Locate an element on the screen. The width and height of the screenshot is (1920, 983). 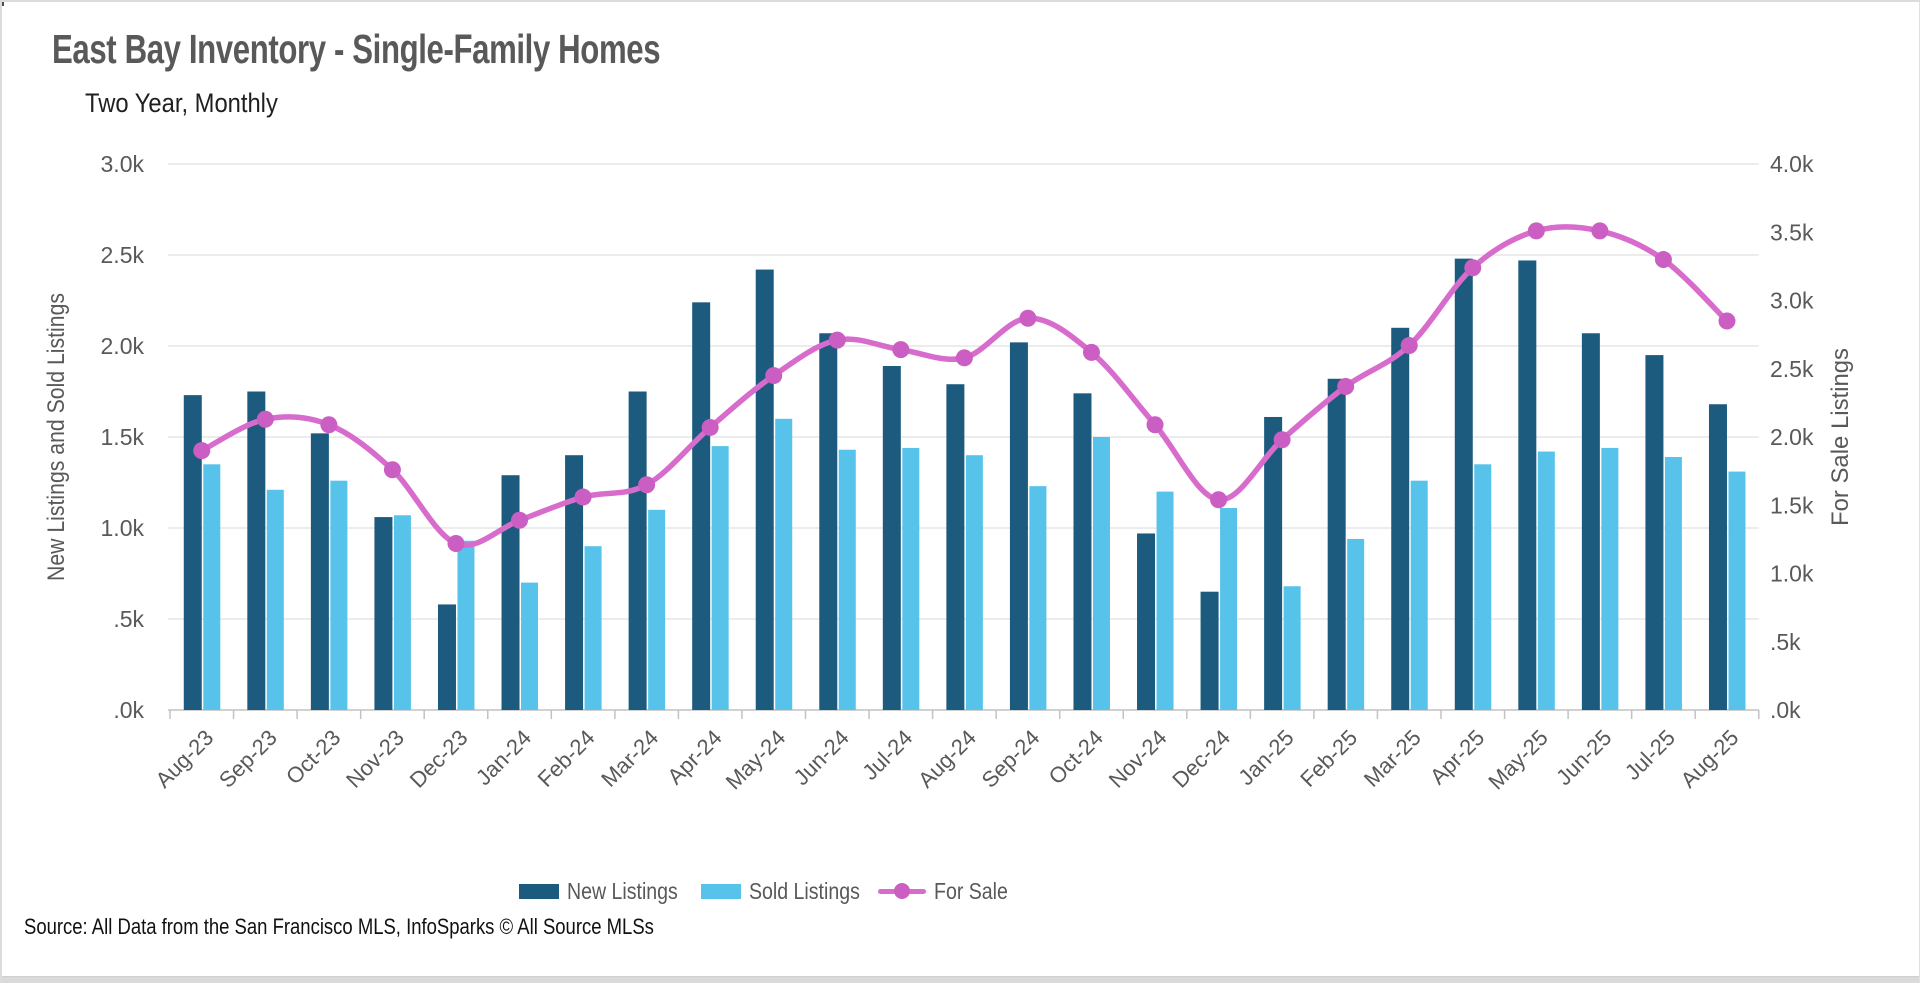
new-listings-swatch-icon is located at coordinates (539, 891).